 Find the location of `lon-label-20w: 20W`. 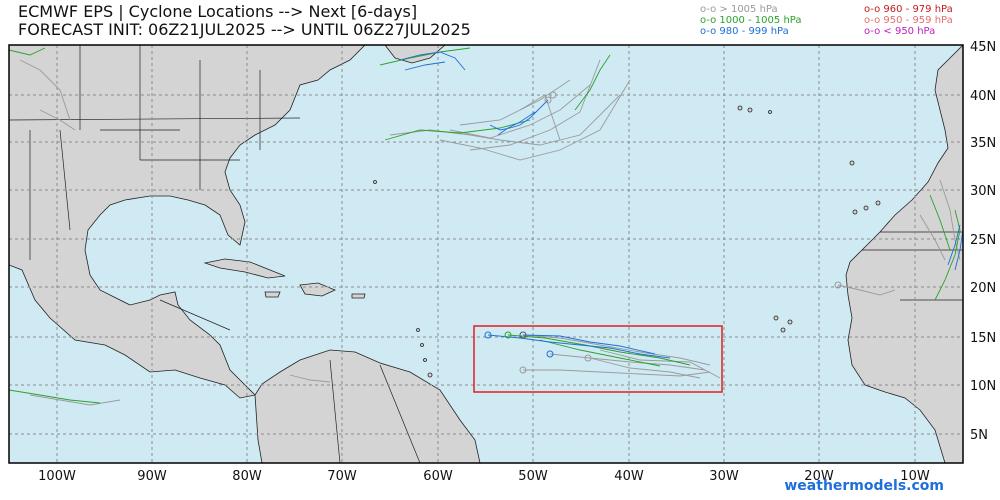

lon-label-20w: 20W is located at coordinates (819, 476).